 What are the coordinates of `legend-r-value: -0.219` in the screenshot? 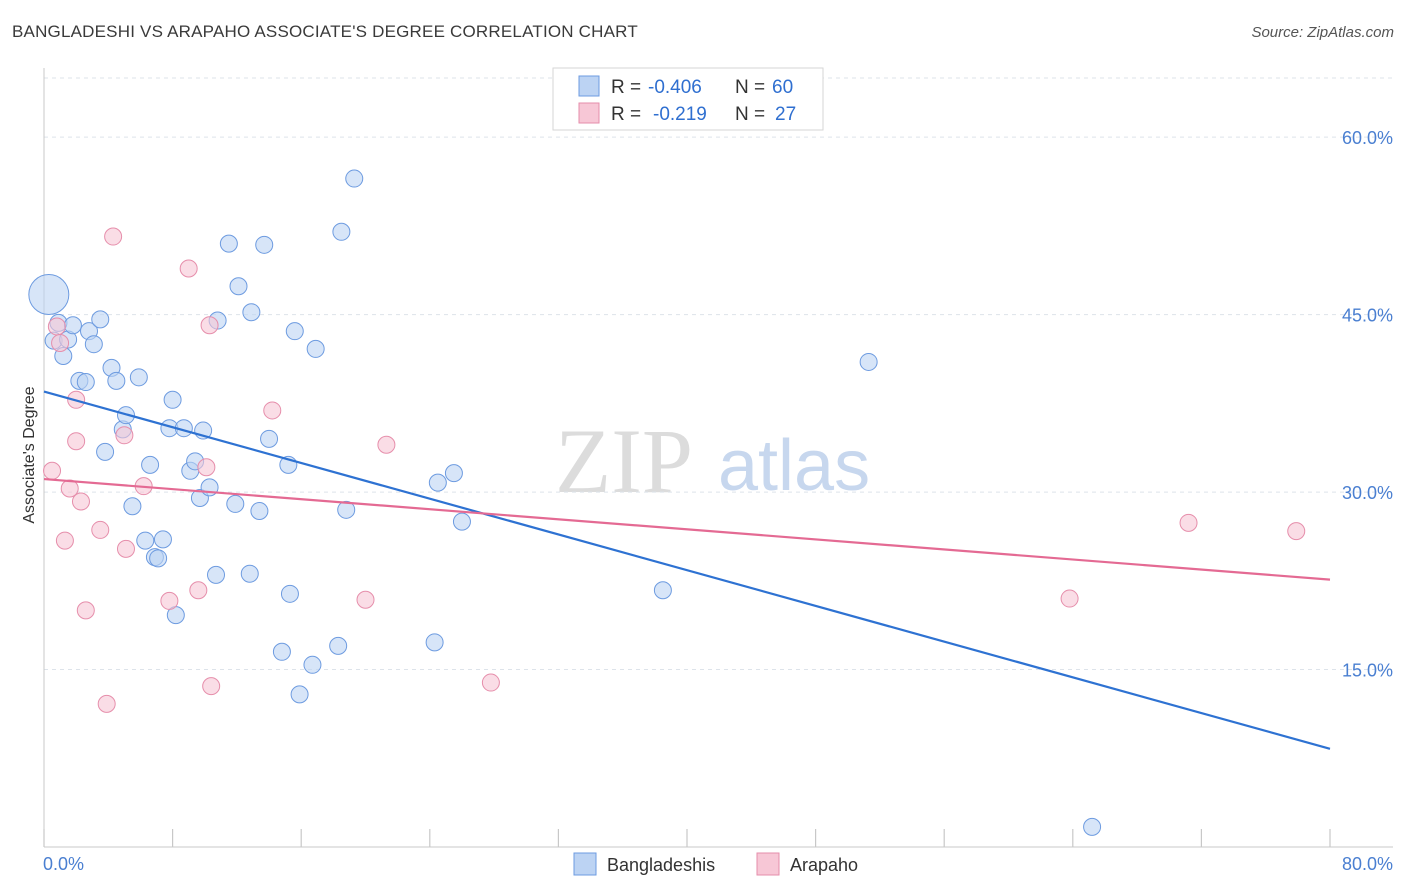 It's located at (680, 114).